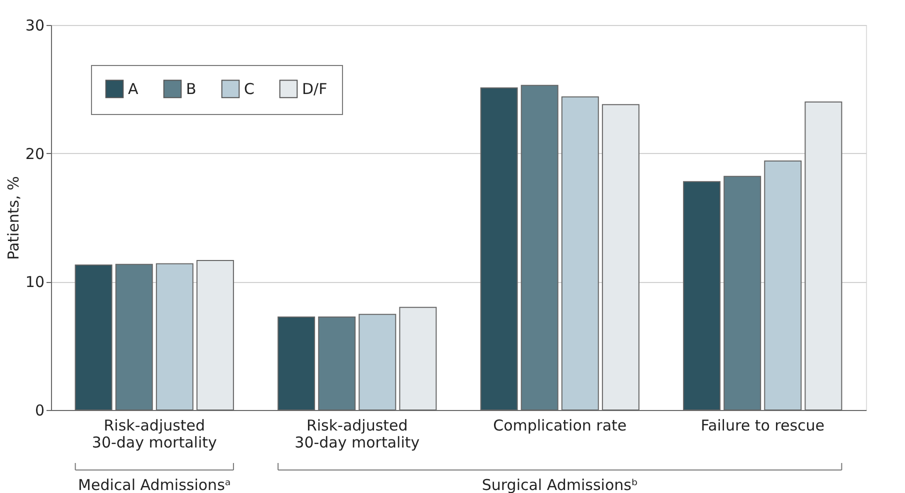 This screenshot has height=493, width=905. What do you see at coordinates (762, 425) in the screenshot?
I see `x-tick-label: Failure to rescue` at bounding box center [762, 425].